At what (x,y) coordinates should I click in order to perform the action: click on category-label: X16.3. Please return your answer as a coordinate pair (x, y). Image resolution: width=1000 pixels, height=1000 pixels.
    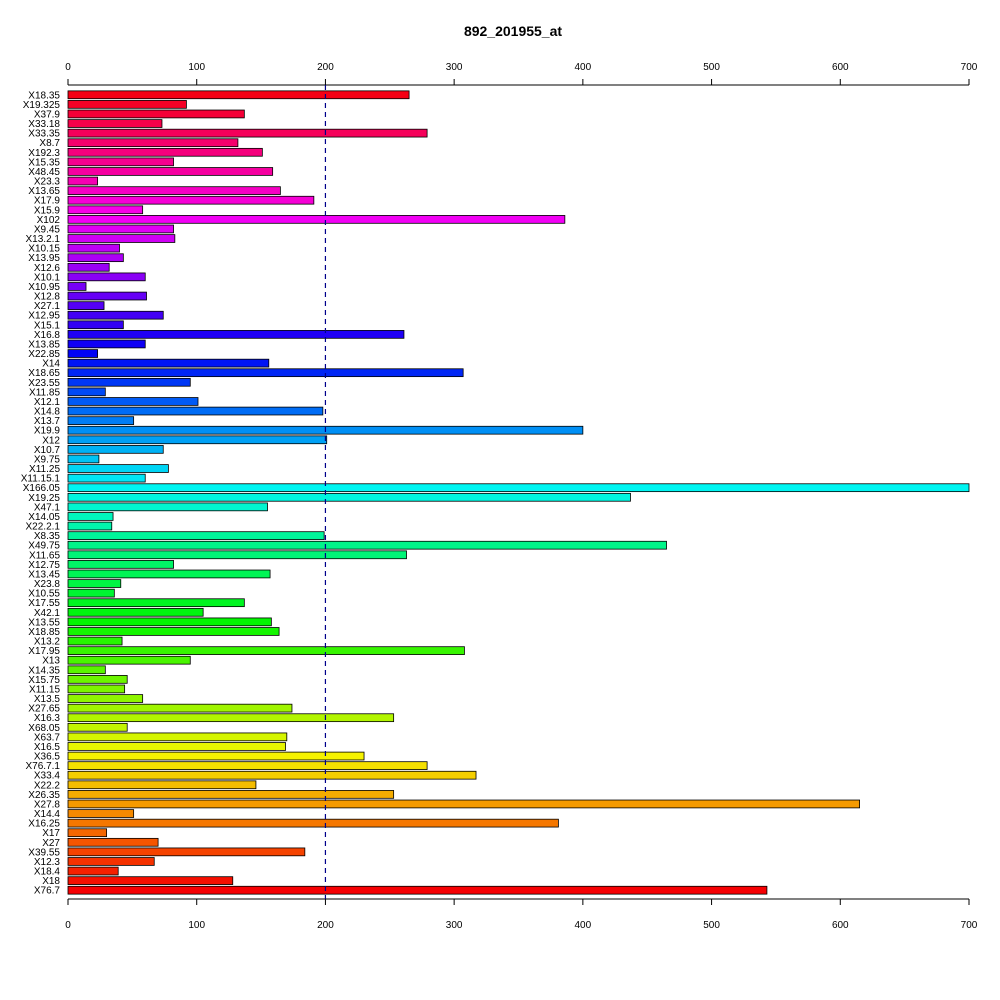
    Looking at the image, I should click on (47, 718).